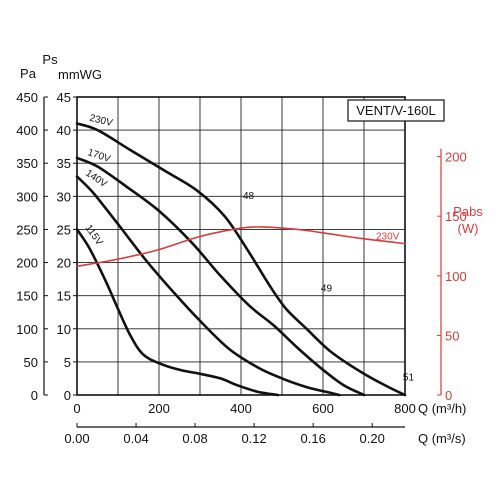 The height and width of the screenshot is (500, 500). What do you see at coordinates (64, 296) in the screenshot?
I see `mmwg-tick-label: 15` at bounding box center [64, 296].